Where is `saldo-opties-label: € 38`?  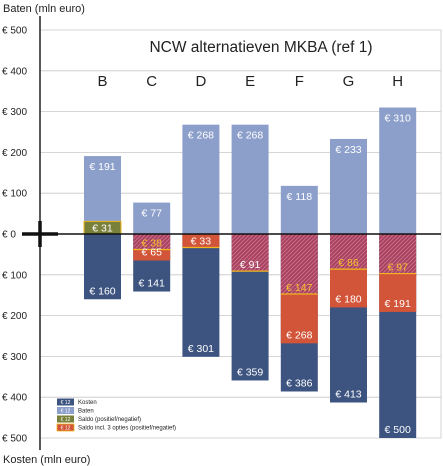 saldo-opties-label: € 38 is located at coordinates (151, 244).